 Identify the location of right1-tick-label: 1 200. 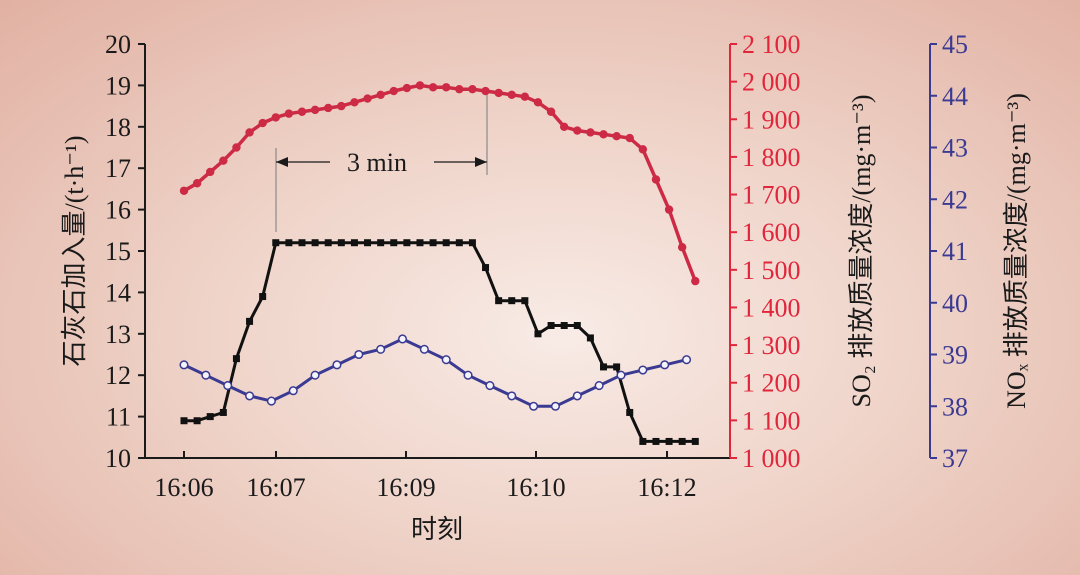
(771, 383).